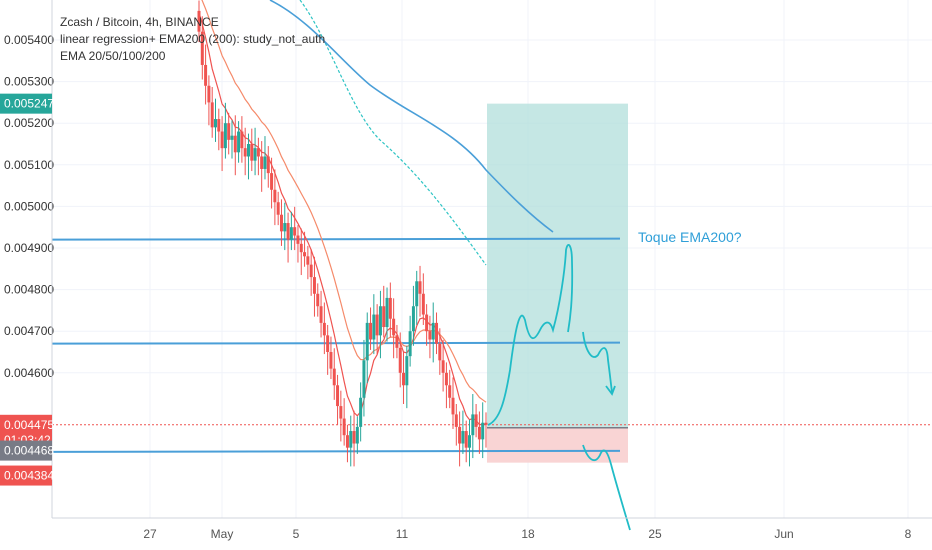  What do you see at coordinates (29, 206) in the screenshot?
I see `y-tick-label: 0.005000` at bounding box center [29, 206].